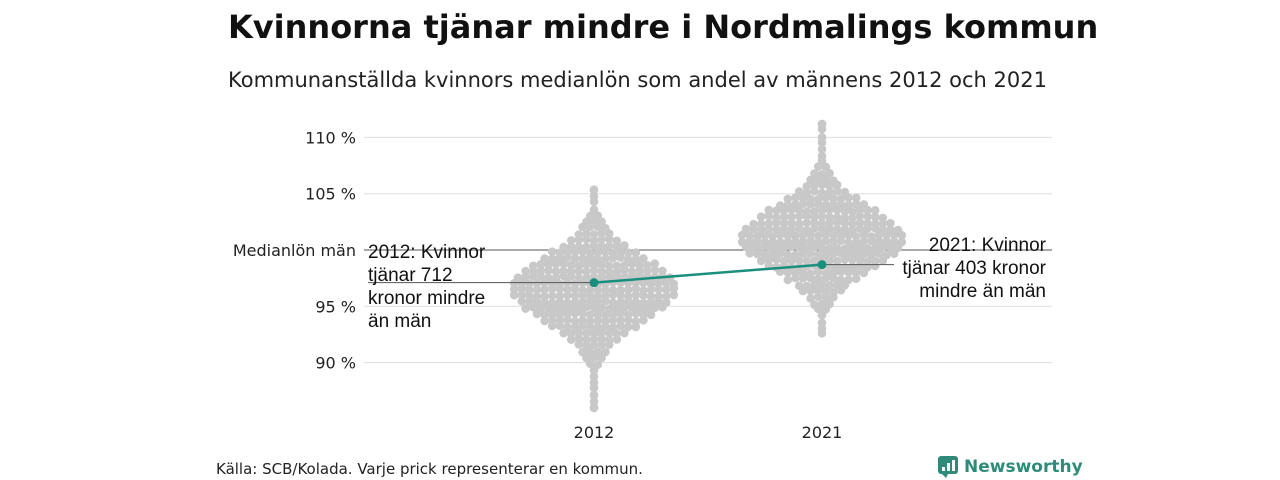  Describe the element at coordinates (708, 432) in the screenshot. I see `x-axis-ticks: 2012 2021` at that location.